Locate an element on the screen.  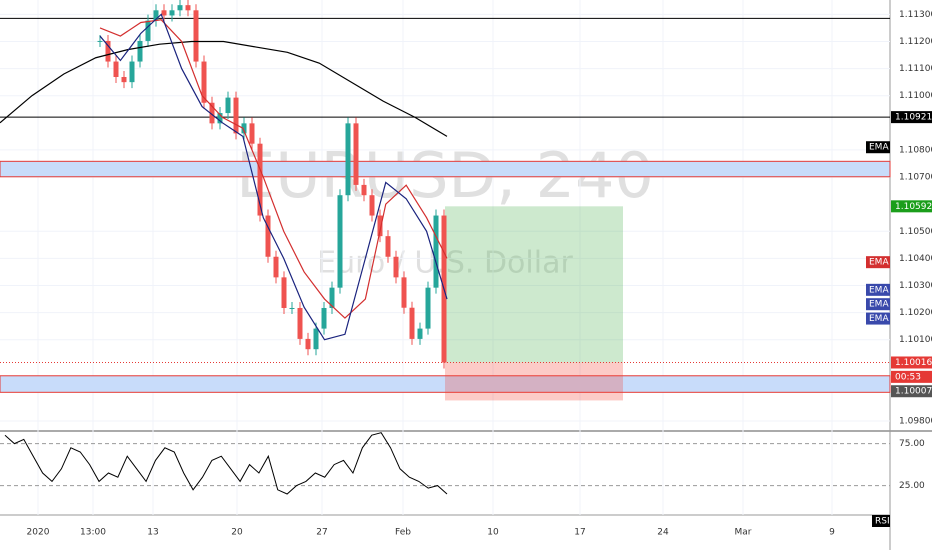
rsi-line is located at coordinates (226, 463).